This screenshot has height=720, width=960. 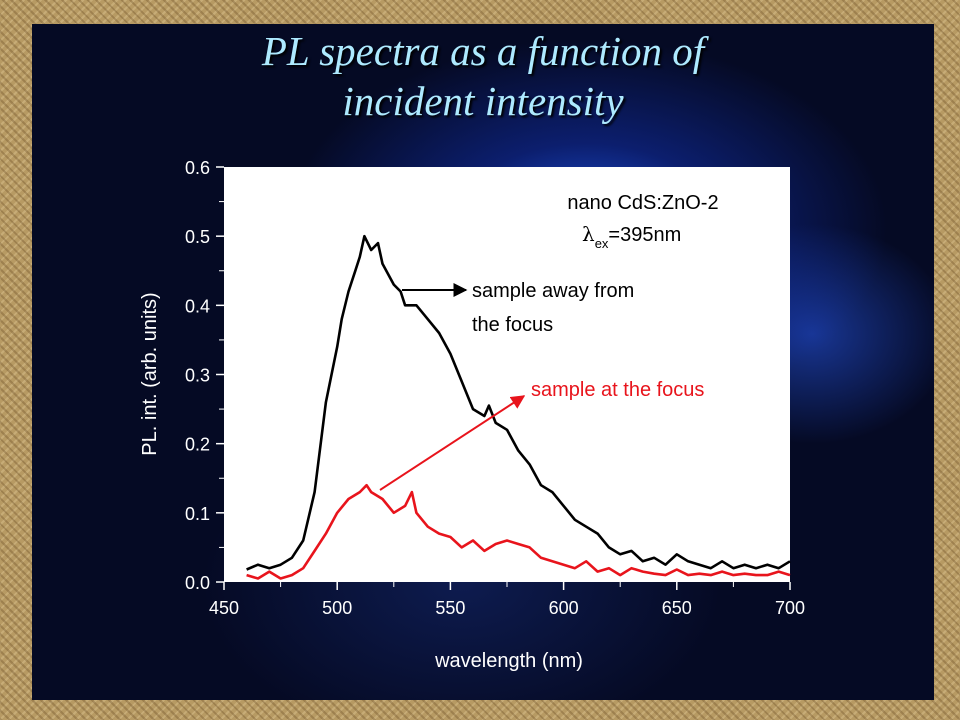 What do you see at coordinates (450, 608) in the screenshot?
I see `x-tick-label: 550` at bounding box center [450, 608].